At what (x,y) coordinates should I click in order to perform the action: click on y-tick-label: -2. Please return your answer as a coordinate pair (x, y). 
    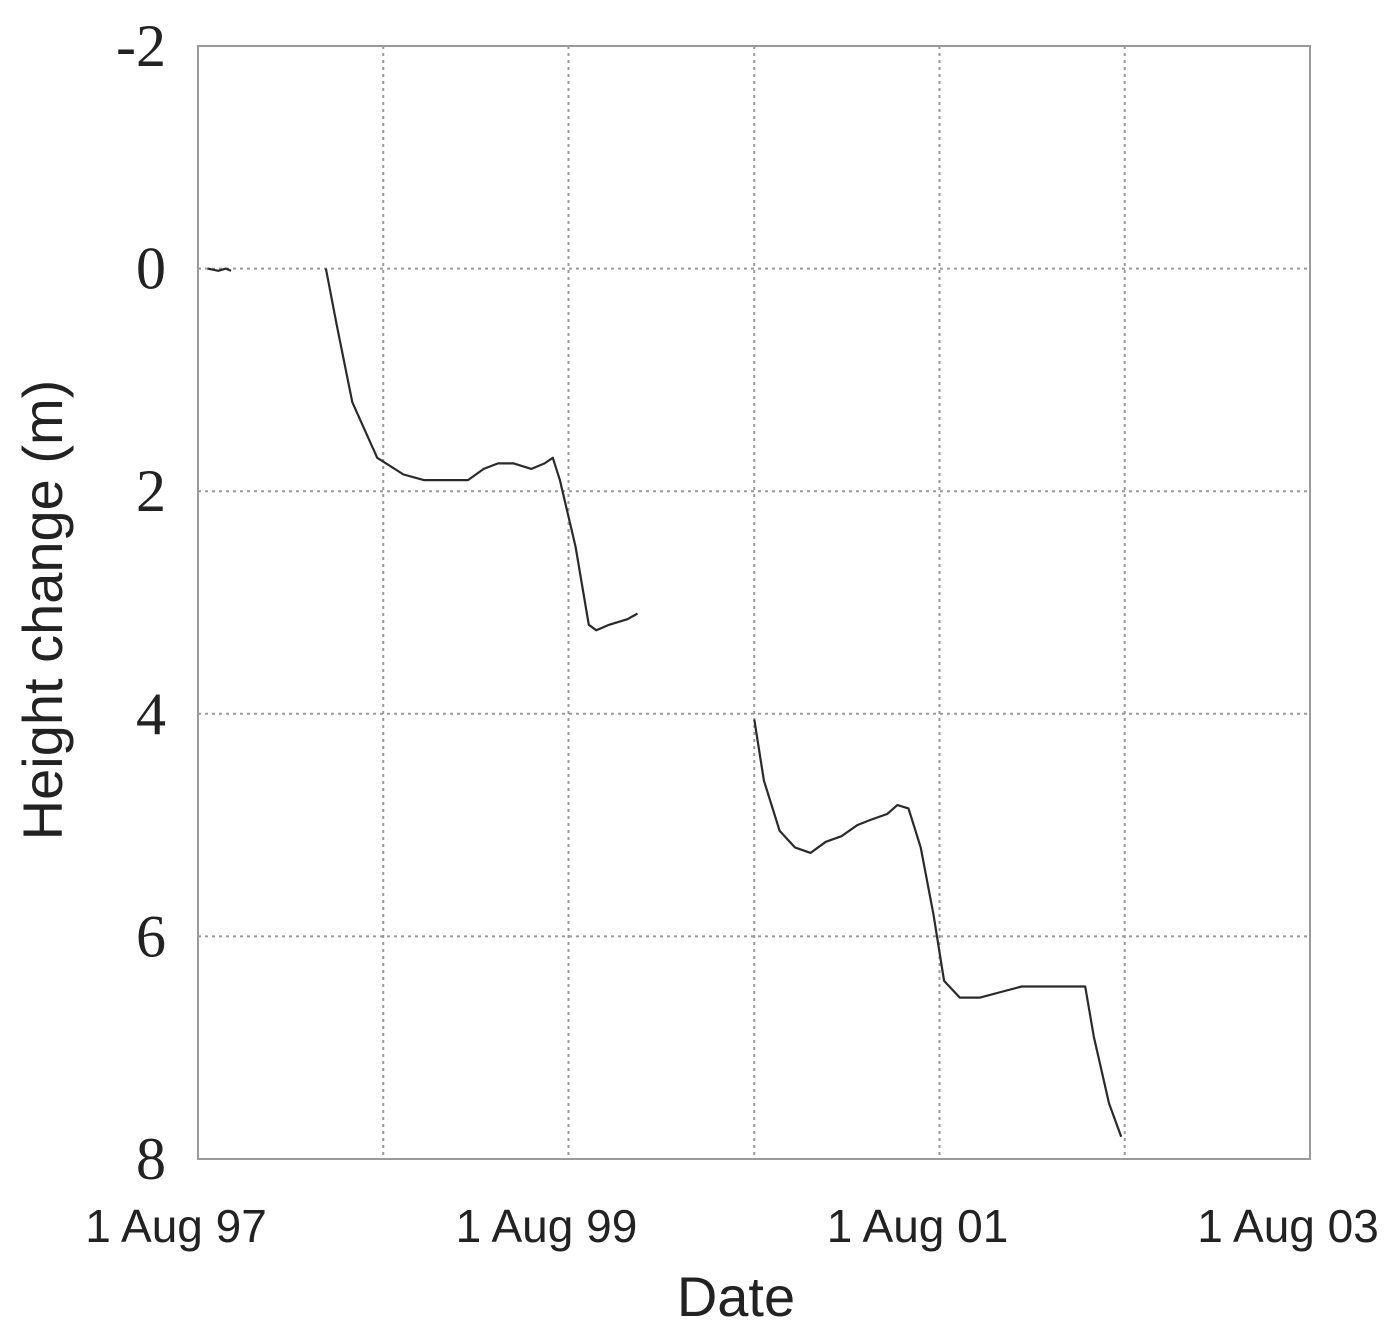
    Looking at the image, I should click on (141, 46).